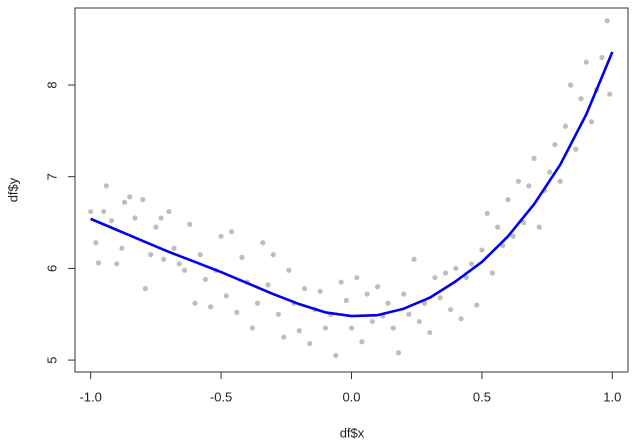 The image size is (639, 446). I want to click on y-tick-label: 6, so click(51, 268).